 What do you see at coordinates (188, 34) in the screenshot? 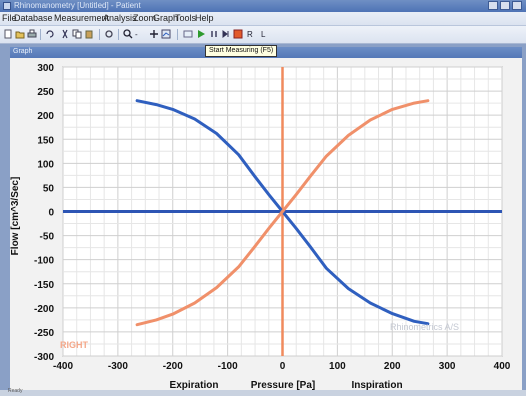
I see `record-icon` at bounding box center [188, 34].